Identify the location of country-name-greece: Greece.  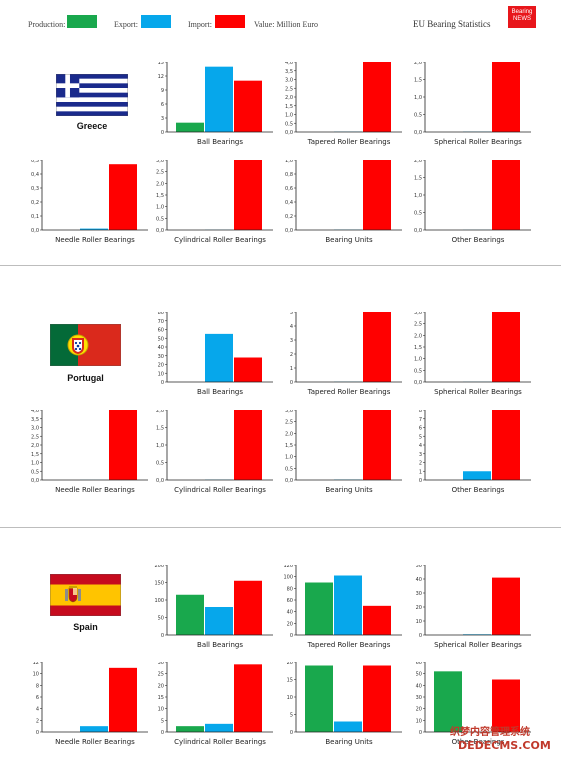
(92, 126).